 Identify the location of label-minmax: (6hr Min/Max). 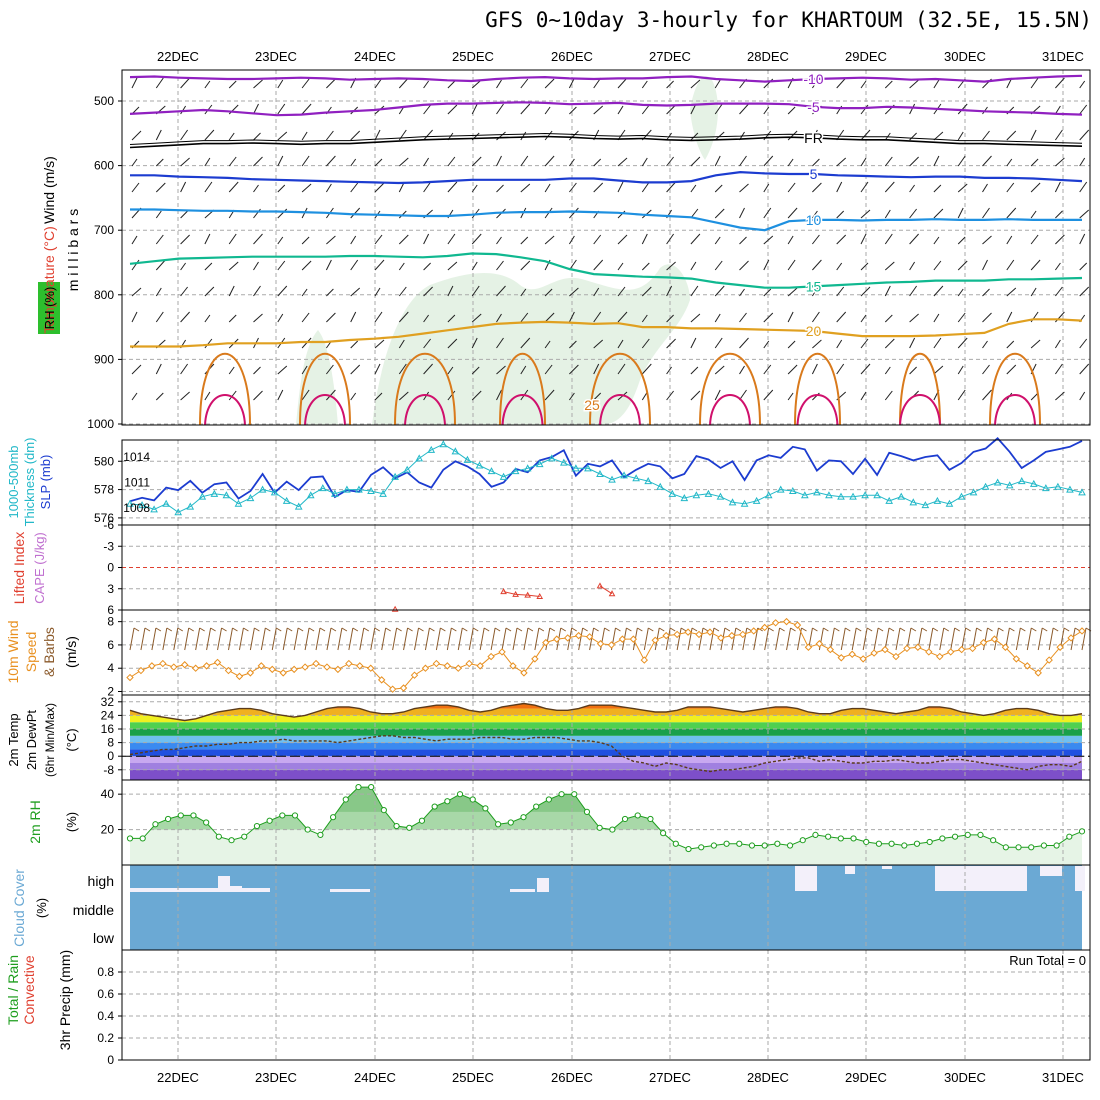
(50, 740).